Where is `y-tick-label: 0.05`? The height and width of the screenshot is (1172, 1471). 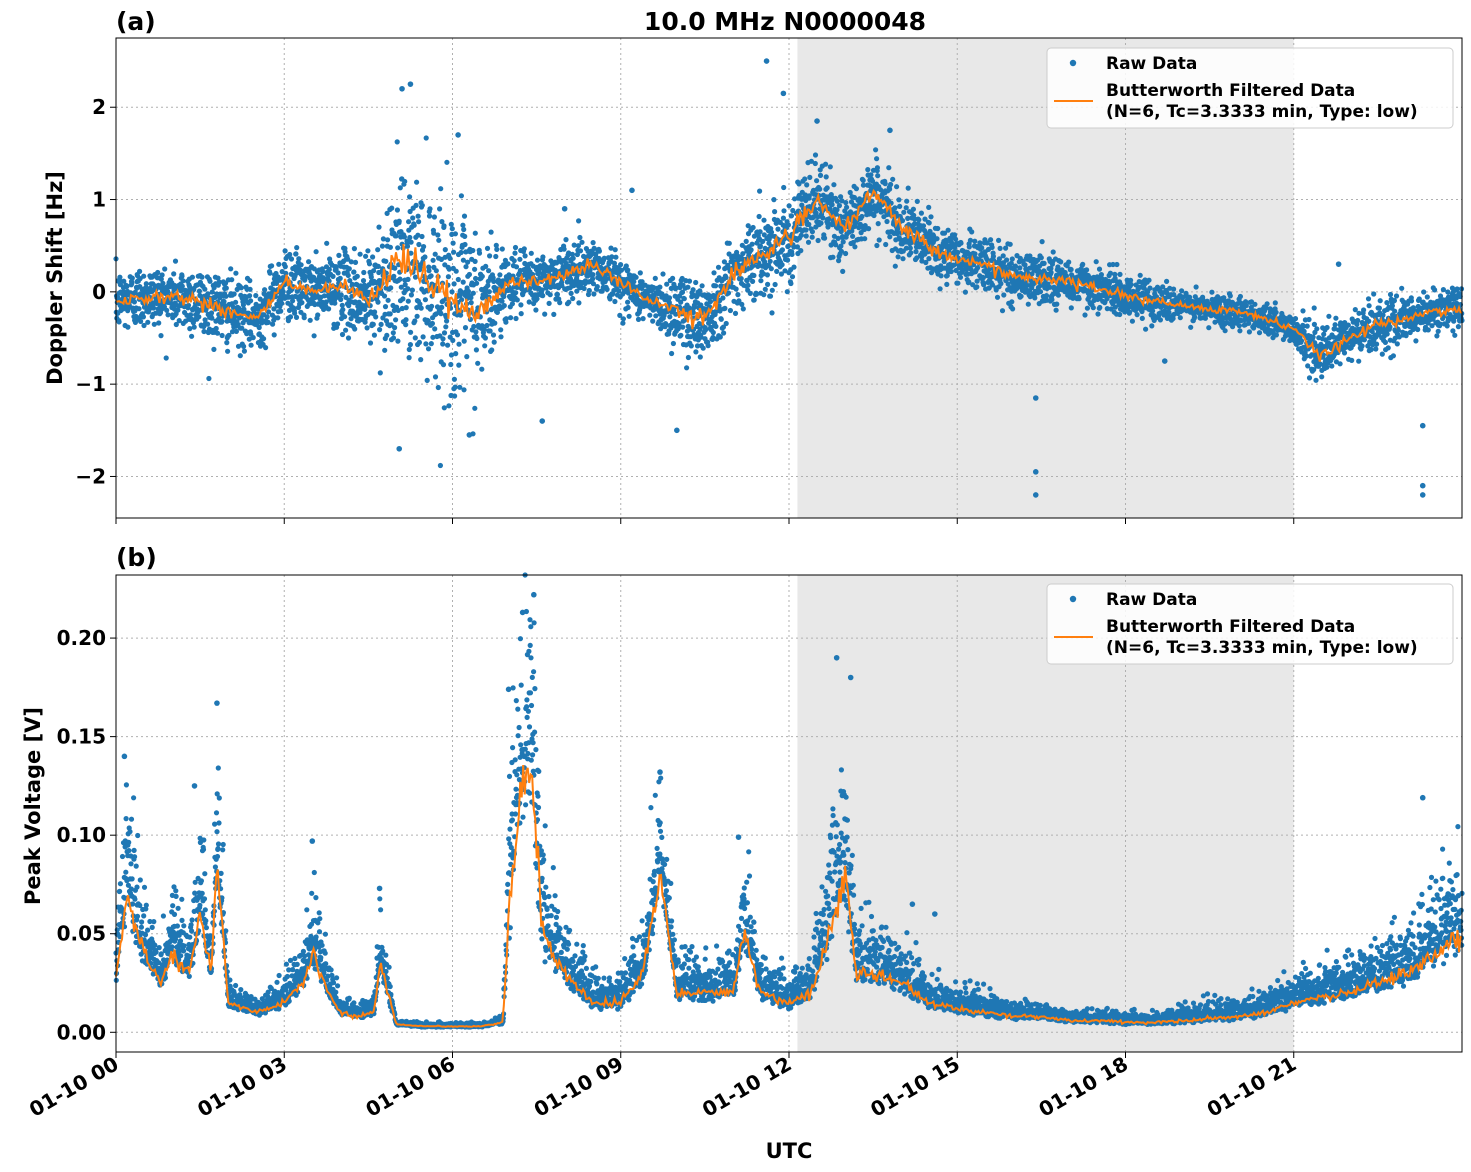
y-tick-label: 0.05 is located at coordinates (81, 934).